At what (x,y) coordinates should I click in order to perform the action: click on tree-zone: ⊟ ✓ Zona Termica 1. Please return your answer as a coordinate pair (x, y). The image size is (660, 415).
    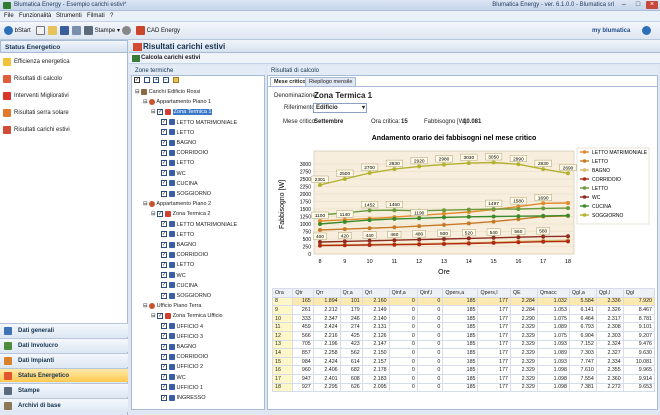
    Looking at the image, I should click on (182, 112).